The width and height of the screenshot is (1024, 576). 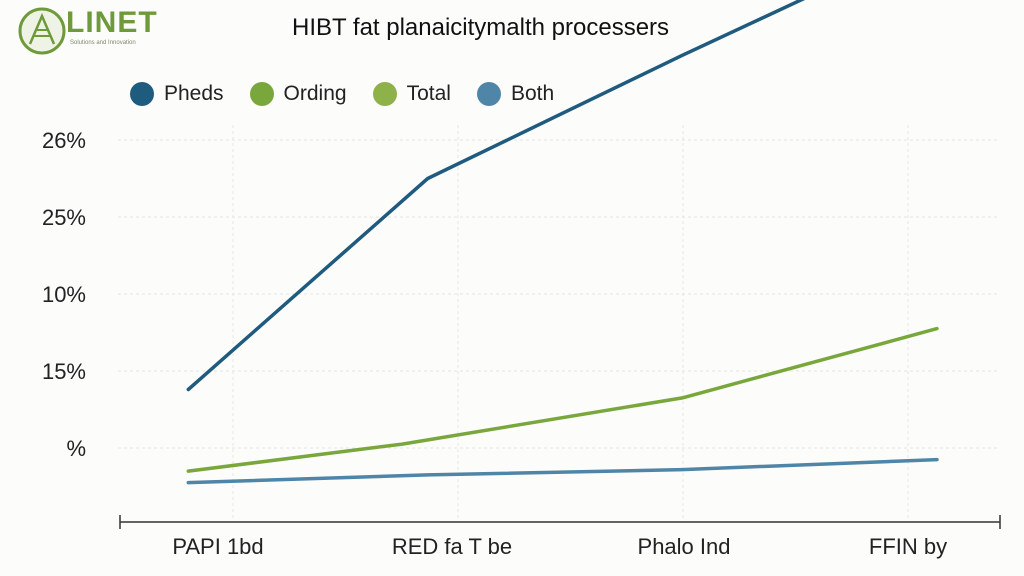 What do you see at coordinates (315, 93) in the screenshot?
I see `legend-label: Ording` at bounding box center [315, 93].